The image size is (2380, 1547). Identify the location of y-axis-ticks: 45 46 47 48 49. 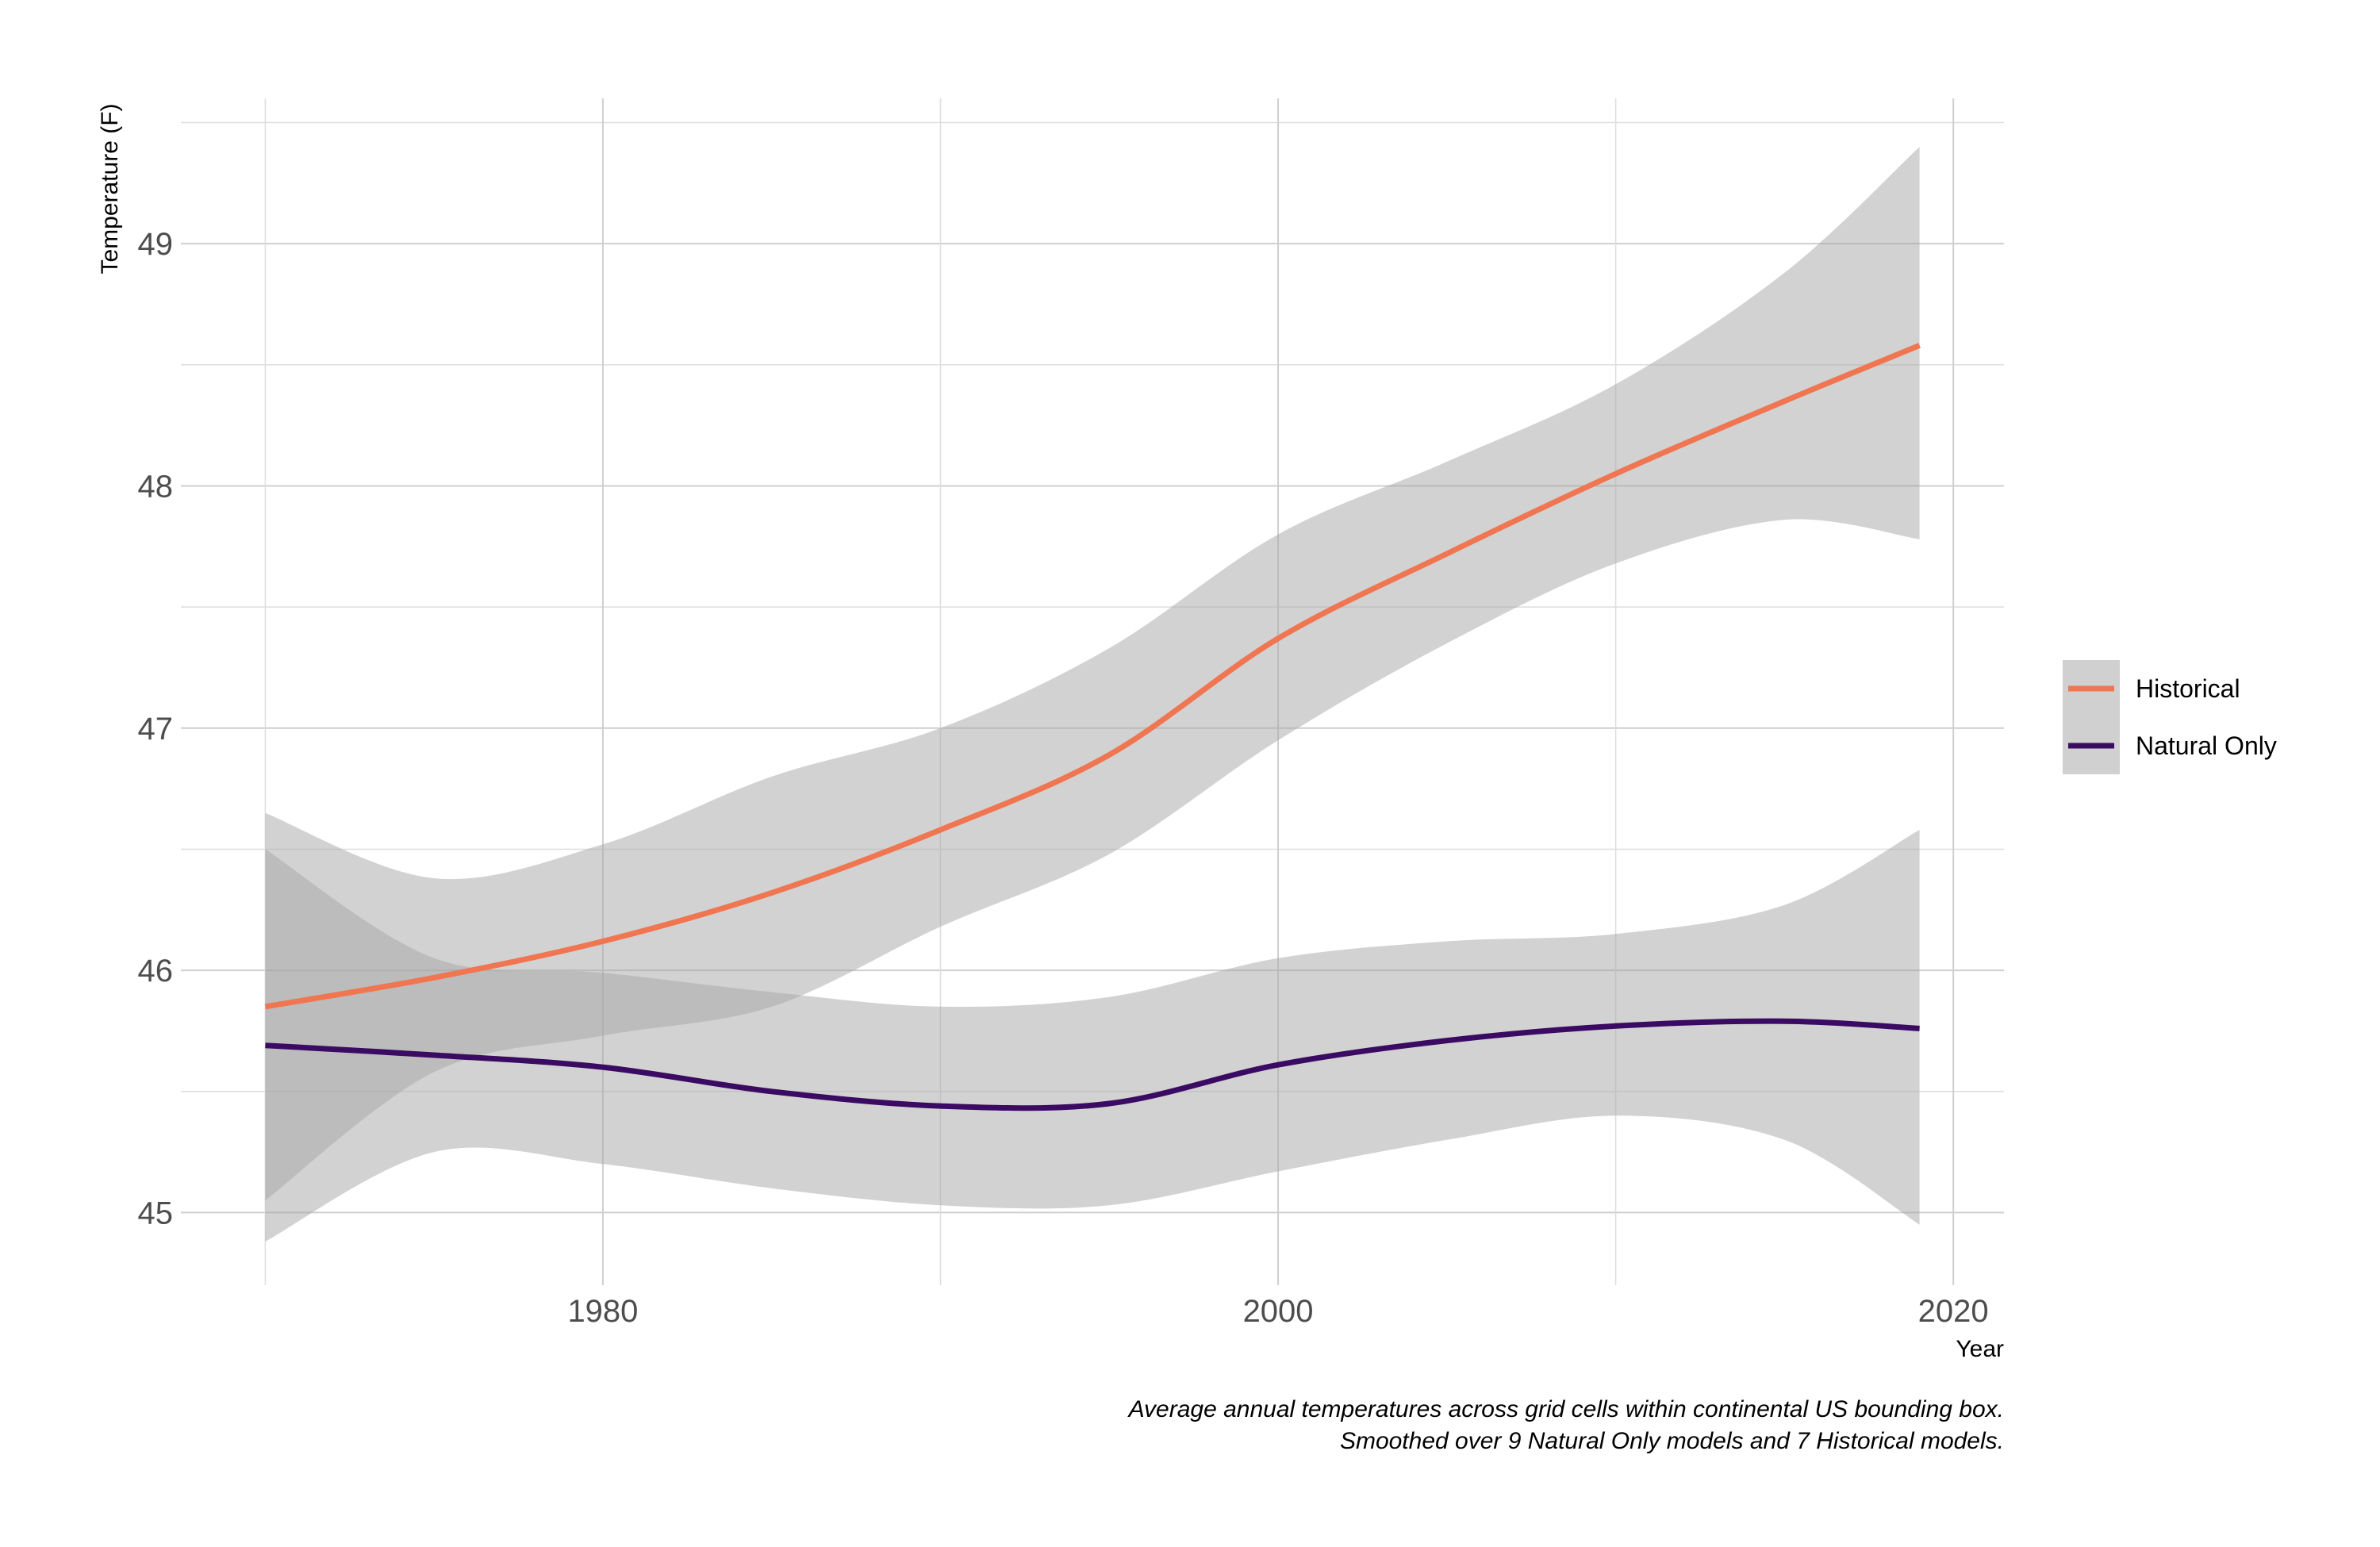
(156, 728).